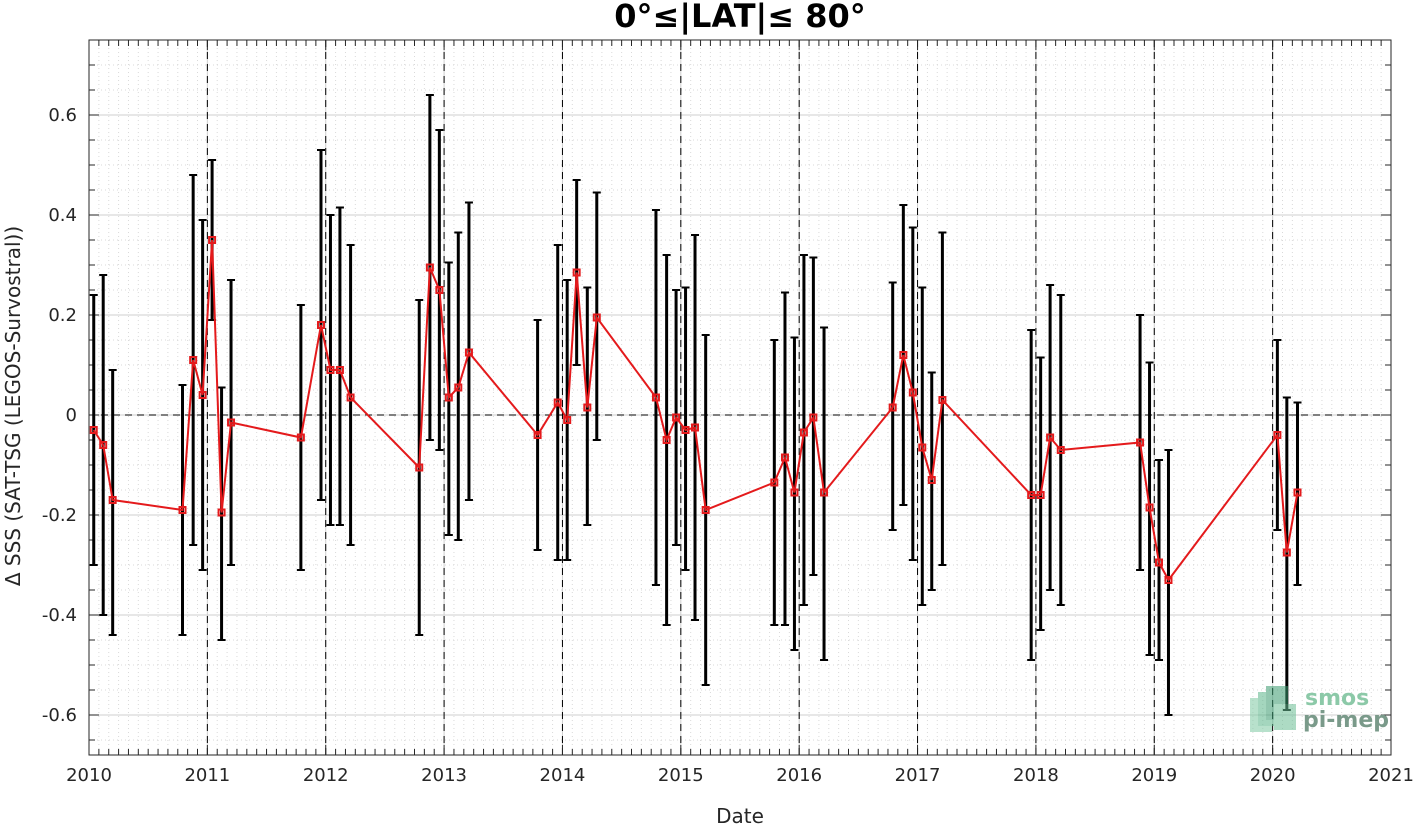 Image resolution: width=1416 pixels, height=825 pixels. What do you see at coordinates (1273, 709) in the screenshot?
I see `logo-mark-icon` at bounding box center [1273, 709].